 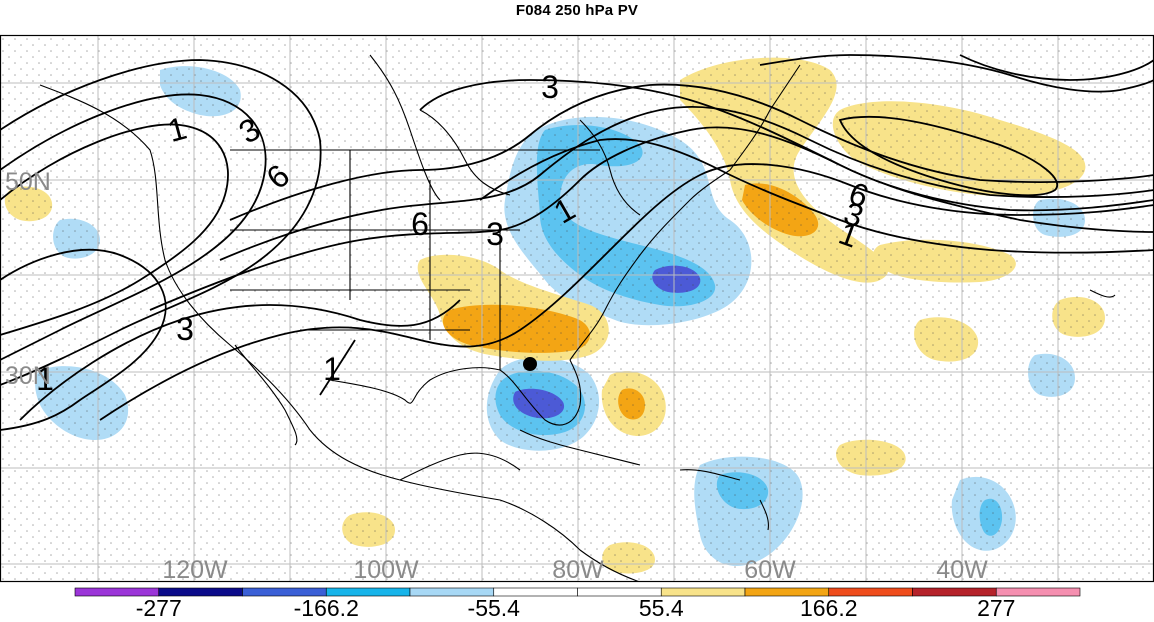 What do you see at coordinates (661, 608) in the screenshot?
I see `colorbar-tick-label: 55.4` at bounding box center [661, 608].